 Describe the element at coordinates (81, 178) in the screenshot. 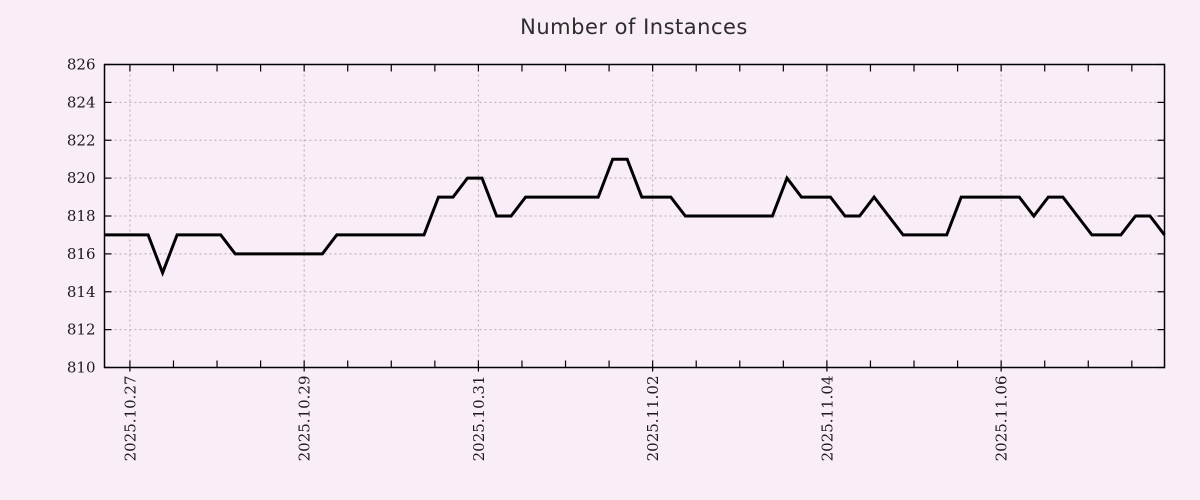

I see `y-tick-label: 820` at that location.